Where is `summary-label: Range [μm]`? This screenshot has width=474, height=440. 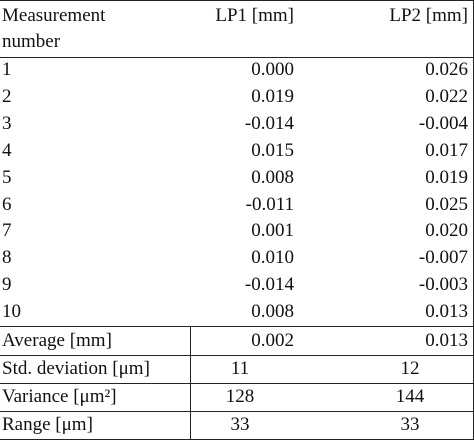 summary-label: Range [μm] is located at coordinates (47, 424).